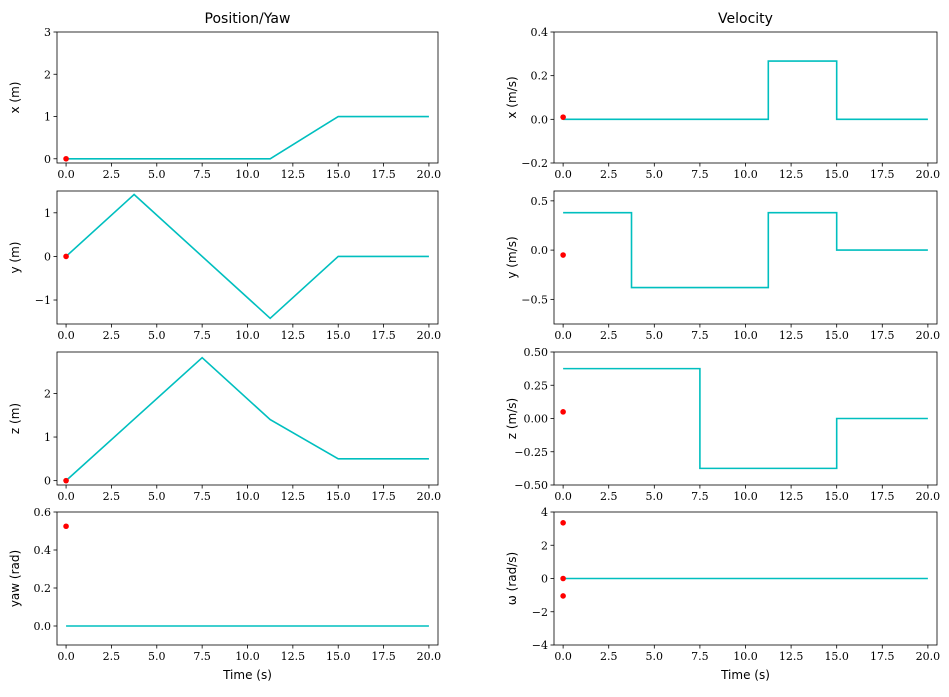 The image size is (949, 697). Describe the element at coordinates (534, 299) in the screenshot. I see `y-tick-label: −0.5` at that location.